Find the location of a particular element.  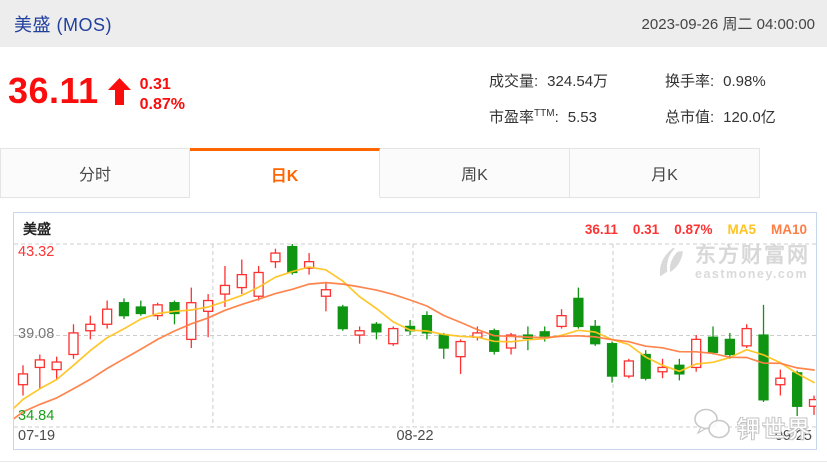

tab-weekly-k: 周K is located at coordinates (475, 173).